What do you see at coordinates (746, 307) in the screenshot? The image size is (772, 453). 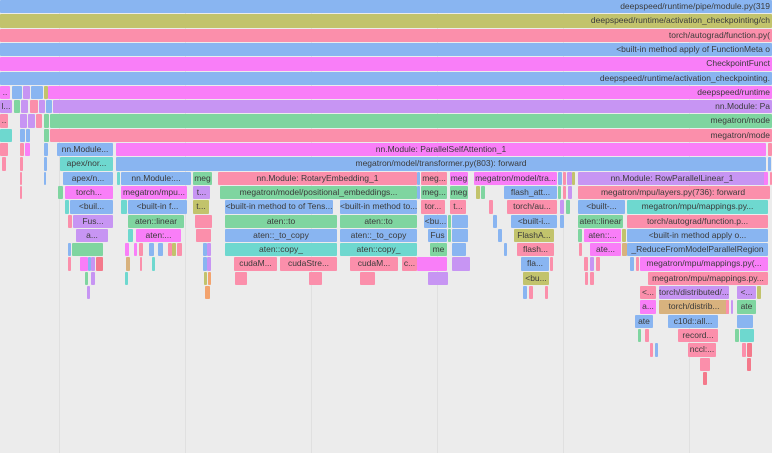 I see `flame-frame: ate` at bounding box center [746, 307].